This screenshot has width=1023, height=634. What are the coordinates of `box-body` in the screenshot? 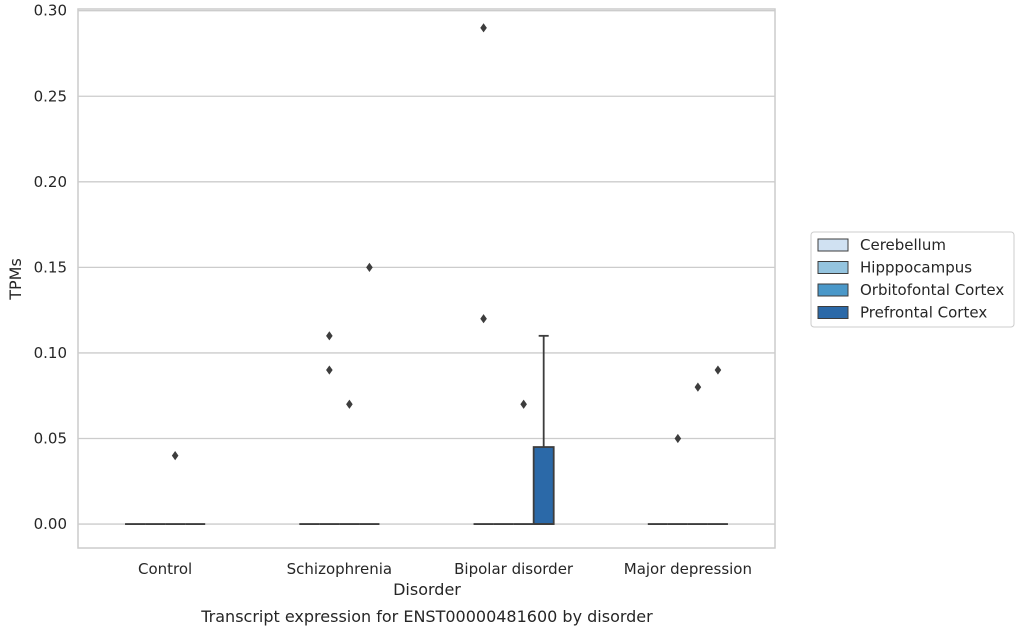 It's located at (543, 485).